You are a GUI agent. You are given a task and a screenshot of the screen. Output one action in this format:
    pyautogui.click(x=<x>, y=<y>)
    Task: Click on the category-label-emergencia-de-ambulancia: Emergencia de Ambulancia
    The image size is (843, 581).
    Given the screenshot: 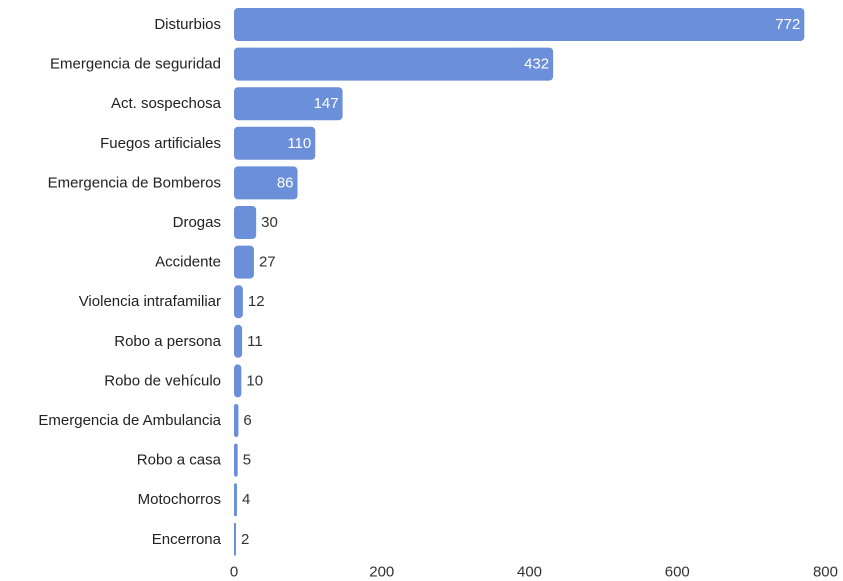 What is the action you would take?
    pyautogui.click(x=129, y=420)
    